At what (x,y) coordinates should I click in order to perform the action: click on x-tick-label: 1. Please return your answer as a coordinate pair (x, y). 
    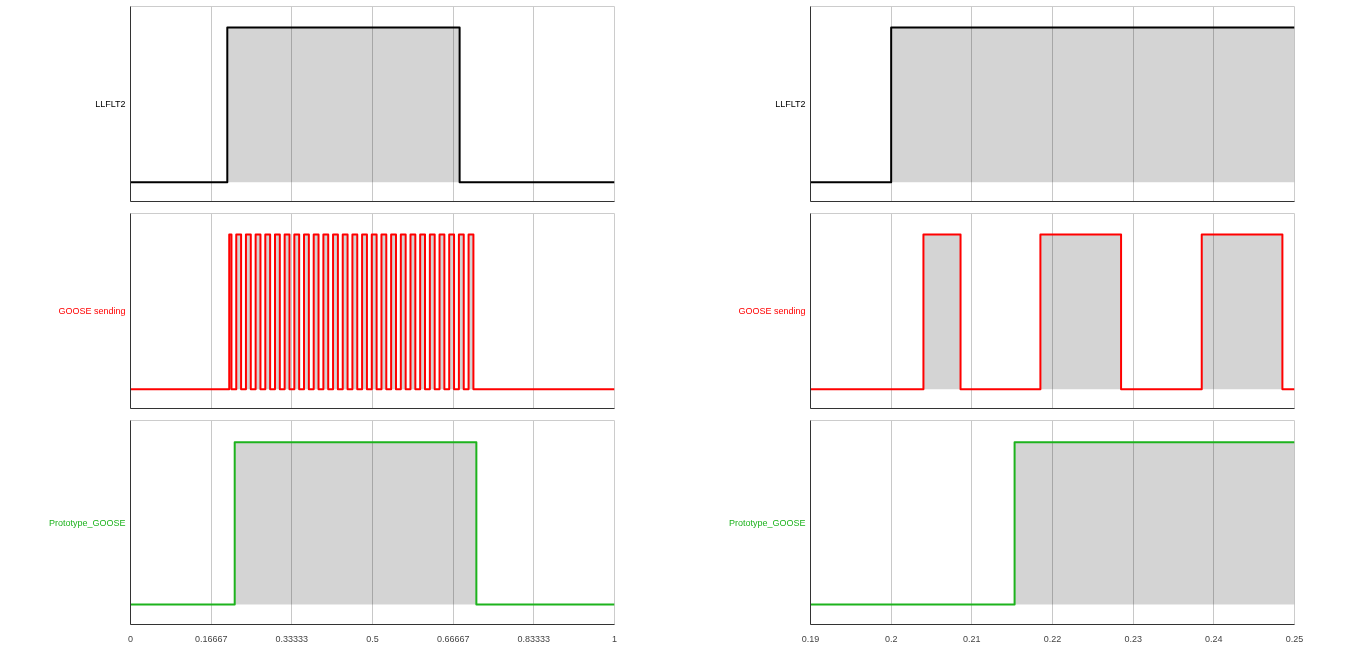
    Looking at the image, I should click on (615, 638).